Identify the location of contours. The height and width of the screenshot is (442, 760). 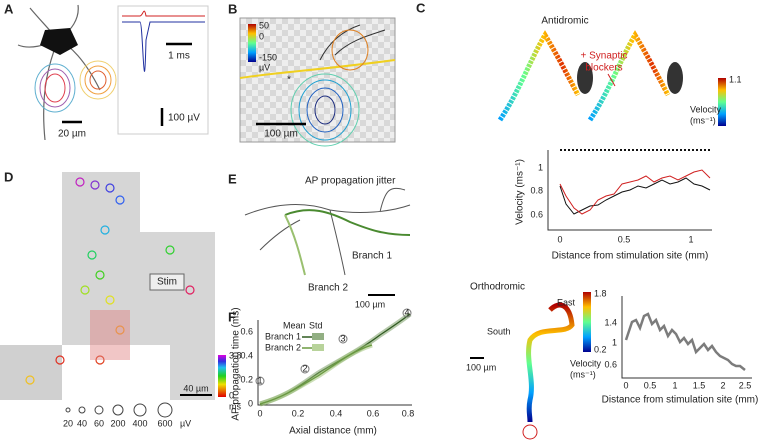
(329, 88).